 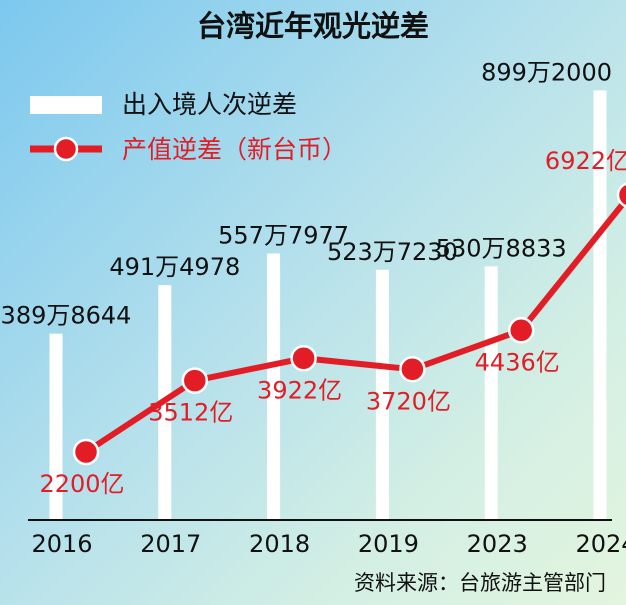 What do you see at coordinates (521, 330) in the screenshot?
I see `line-marker-2023` at bounding box center [521, 330].